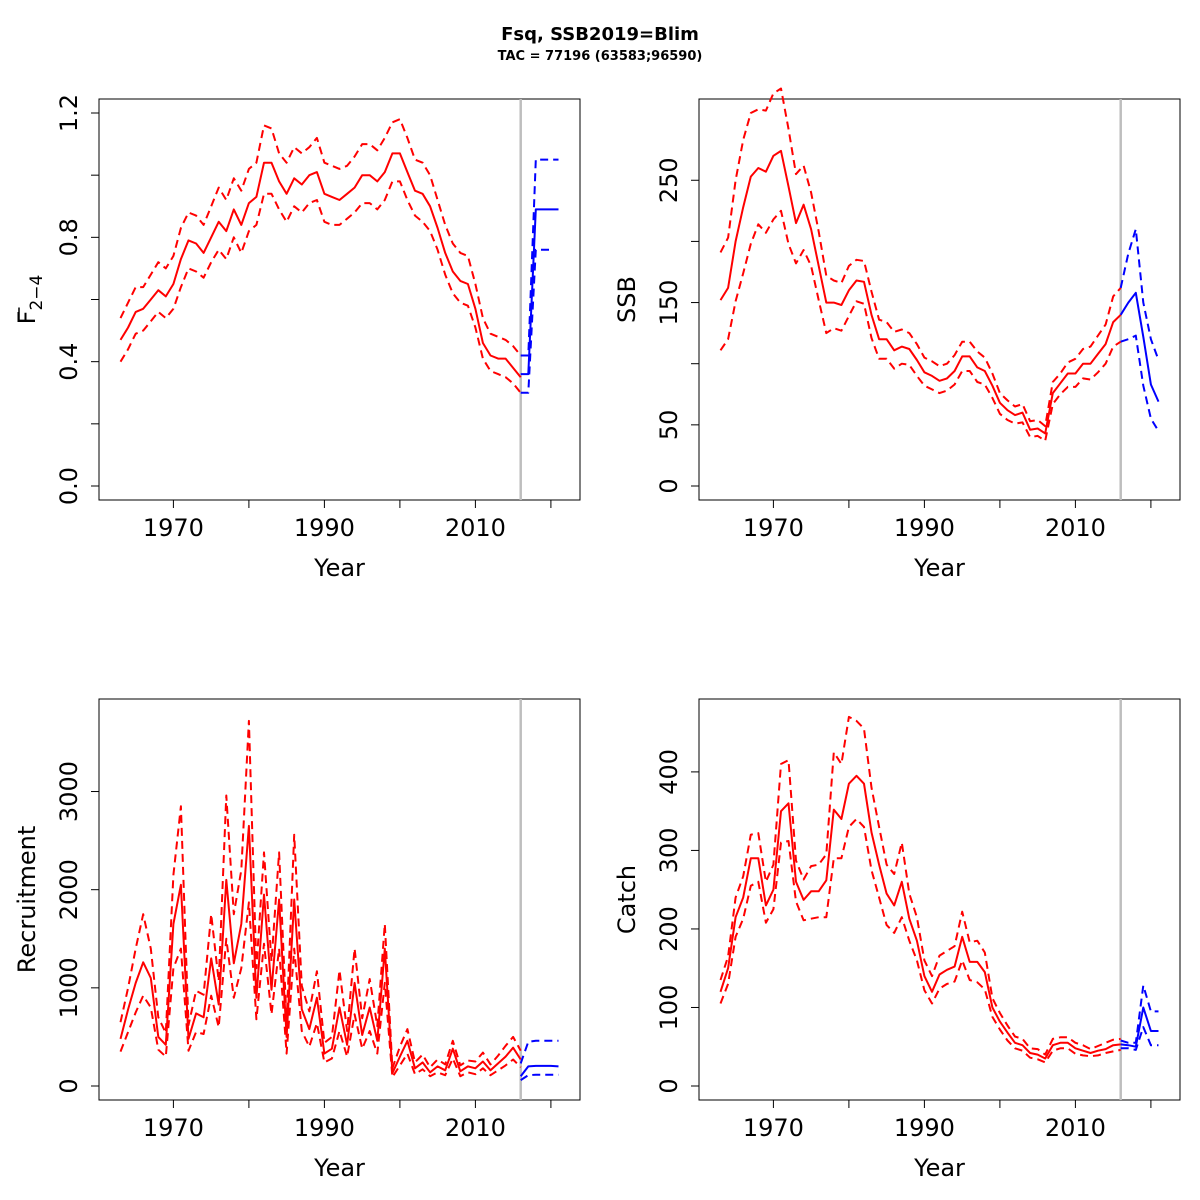 Image resolution: width=1200 pixels, height=1200 pixels. I want to click on y-axis-title: F2−4, so click(30, 300).